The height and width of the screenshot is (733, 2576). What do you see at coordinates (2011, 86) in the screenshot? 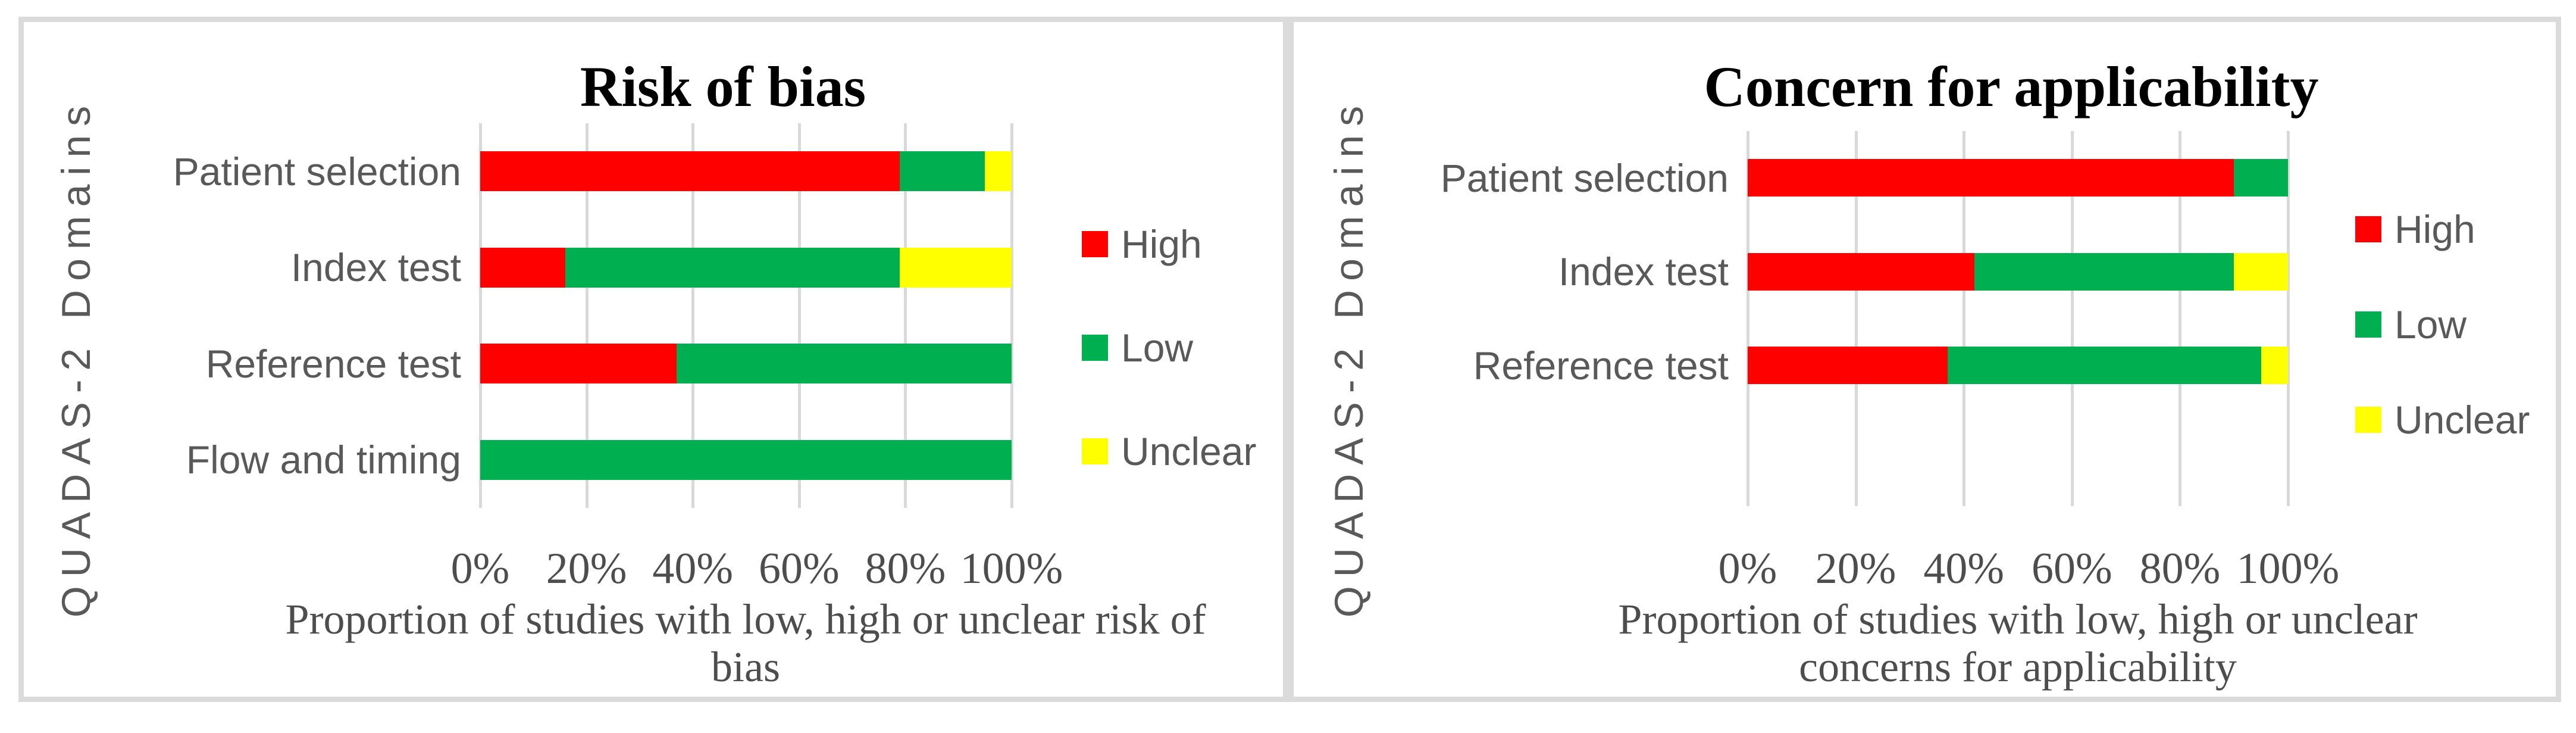
I see `chart-title-concern-for-applicability: Concern for applicability` at bounding box center [2011, 86].